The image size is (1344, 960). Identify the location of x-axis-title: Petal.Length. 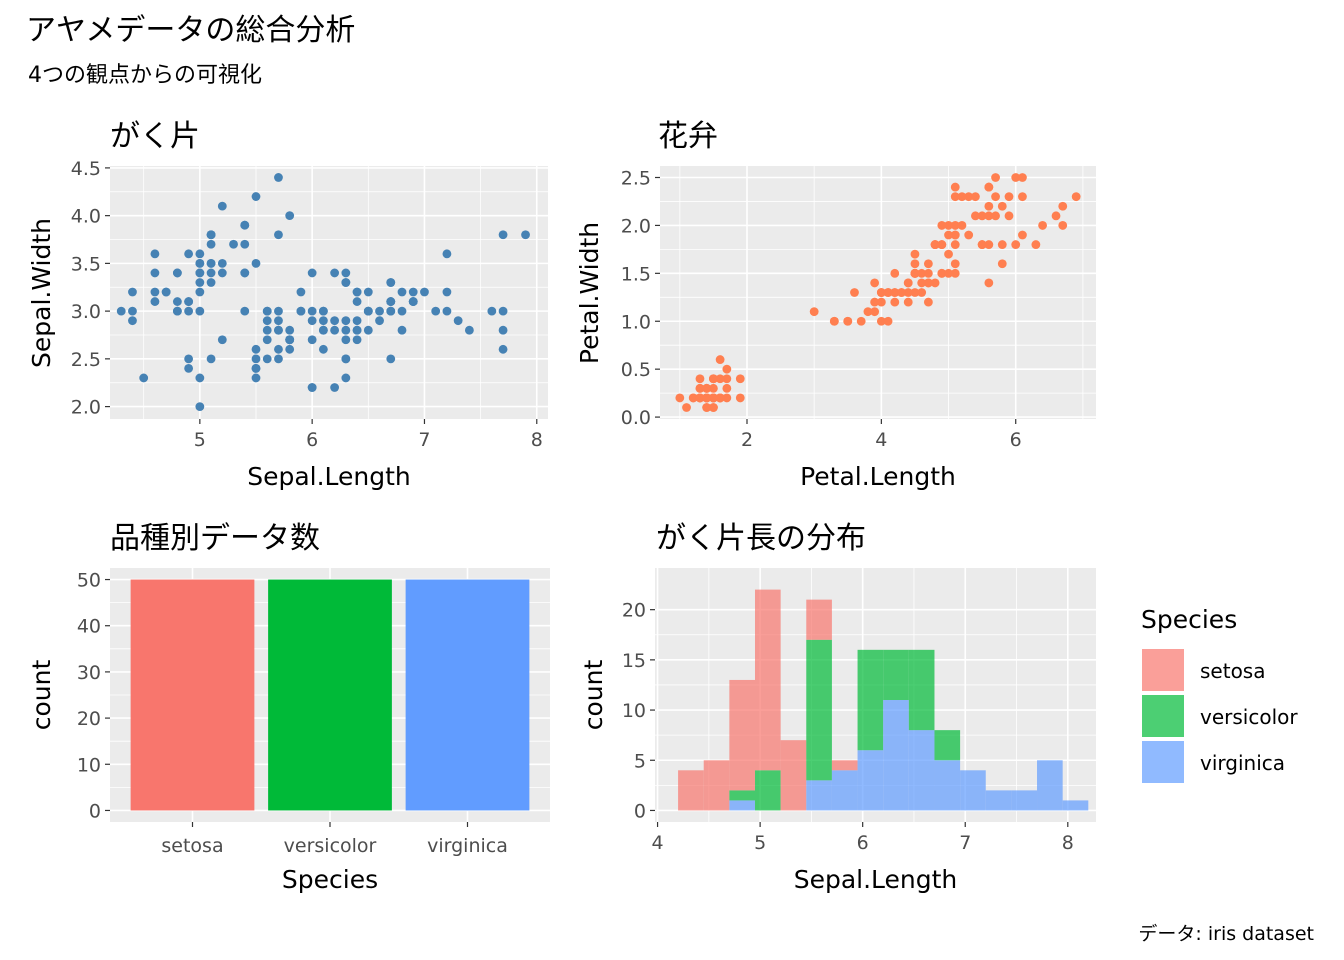
(878, 476).